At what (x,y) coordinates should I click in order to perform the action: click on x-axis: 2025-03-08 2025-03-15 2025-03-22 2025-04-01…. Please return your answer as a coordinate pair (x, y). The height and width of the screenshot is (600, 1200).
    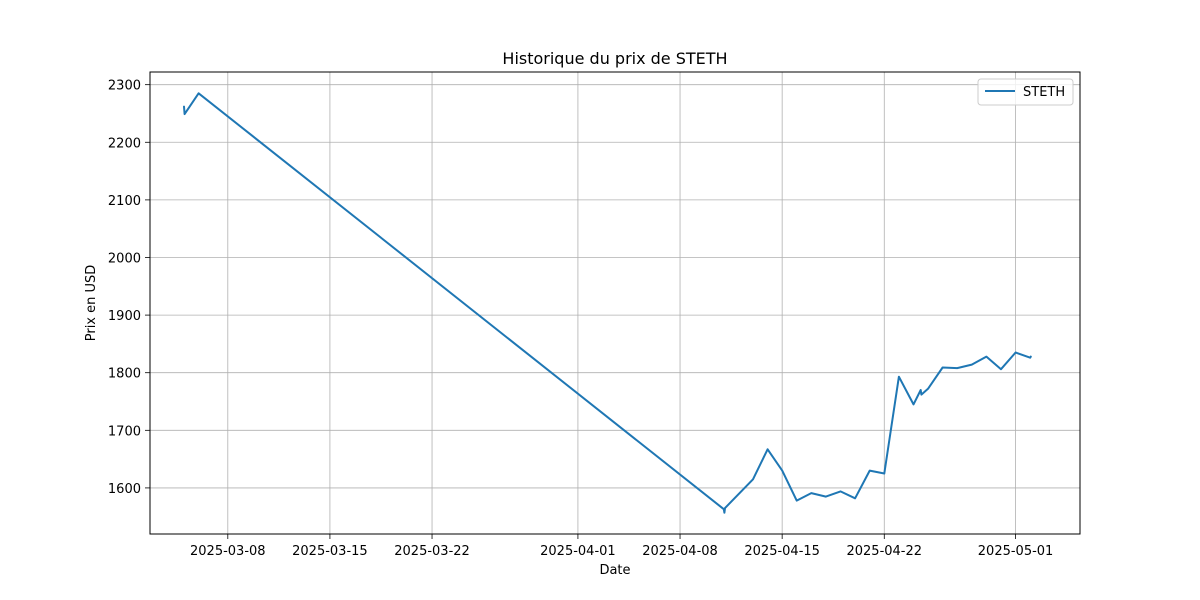
    Looking at the image, I should click on (621, 546).